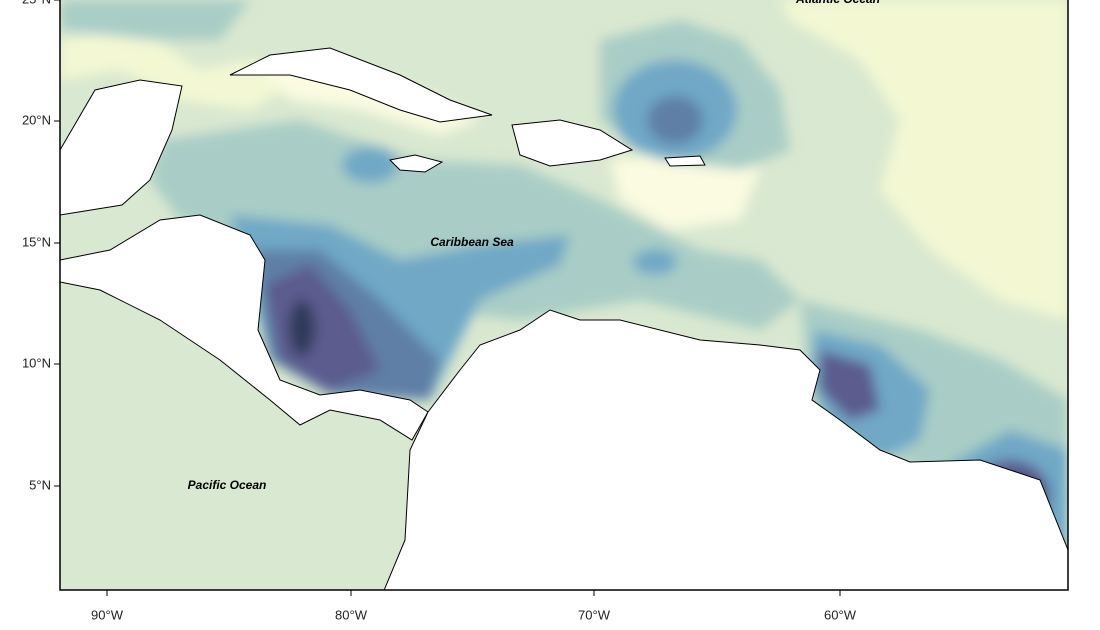 The width and height of the screenshot is (1100, 630). I want to click on ocean-label: Atlantic Ocean, so click(837, 3).